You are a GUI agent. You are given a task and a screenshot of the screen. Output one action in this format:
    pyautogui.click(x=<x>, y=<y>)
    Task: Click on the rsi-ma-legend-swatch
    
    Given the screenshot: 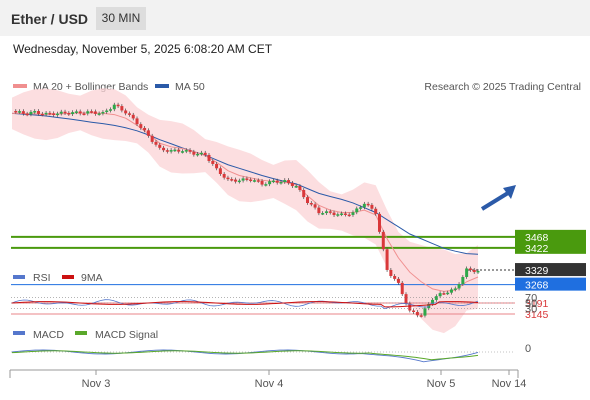 What is the action you would take?
    pyautogui.click(x=68, y=277)
    